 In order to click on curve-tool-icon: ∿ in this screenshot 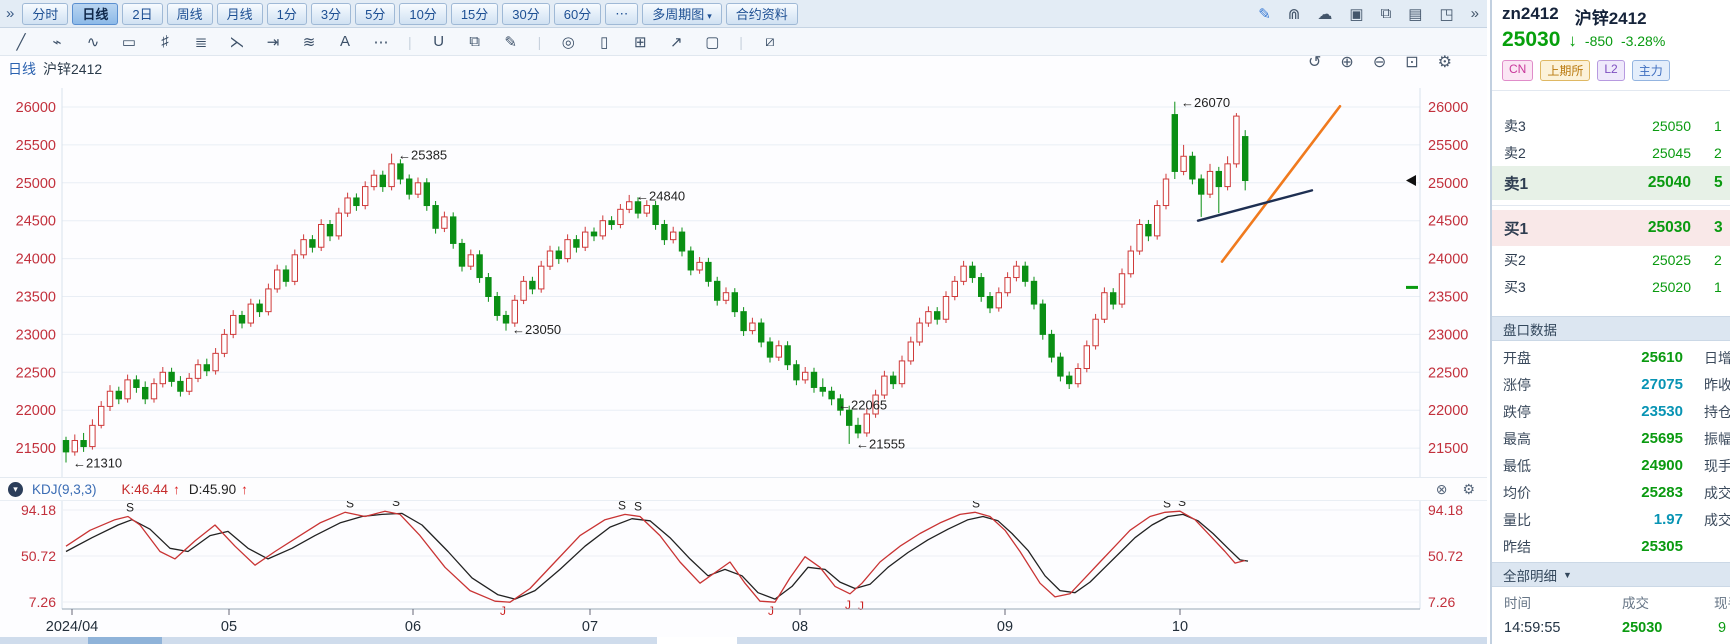, I will do `click(93, 42)`.